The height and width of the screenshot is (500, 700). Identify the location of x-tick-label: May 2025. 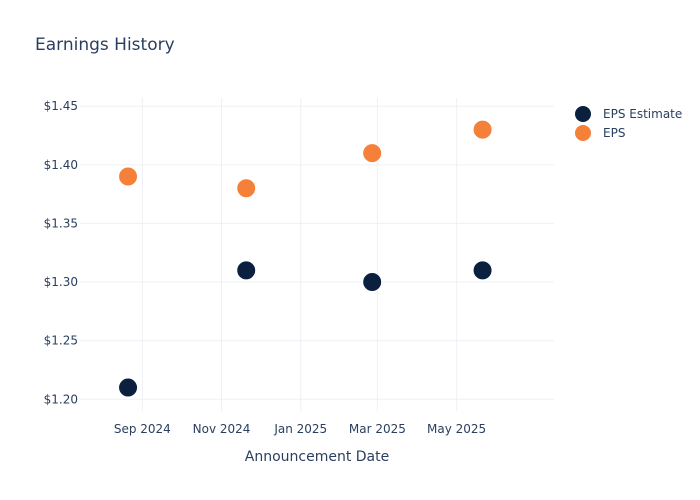
(456, 429).